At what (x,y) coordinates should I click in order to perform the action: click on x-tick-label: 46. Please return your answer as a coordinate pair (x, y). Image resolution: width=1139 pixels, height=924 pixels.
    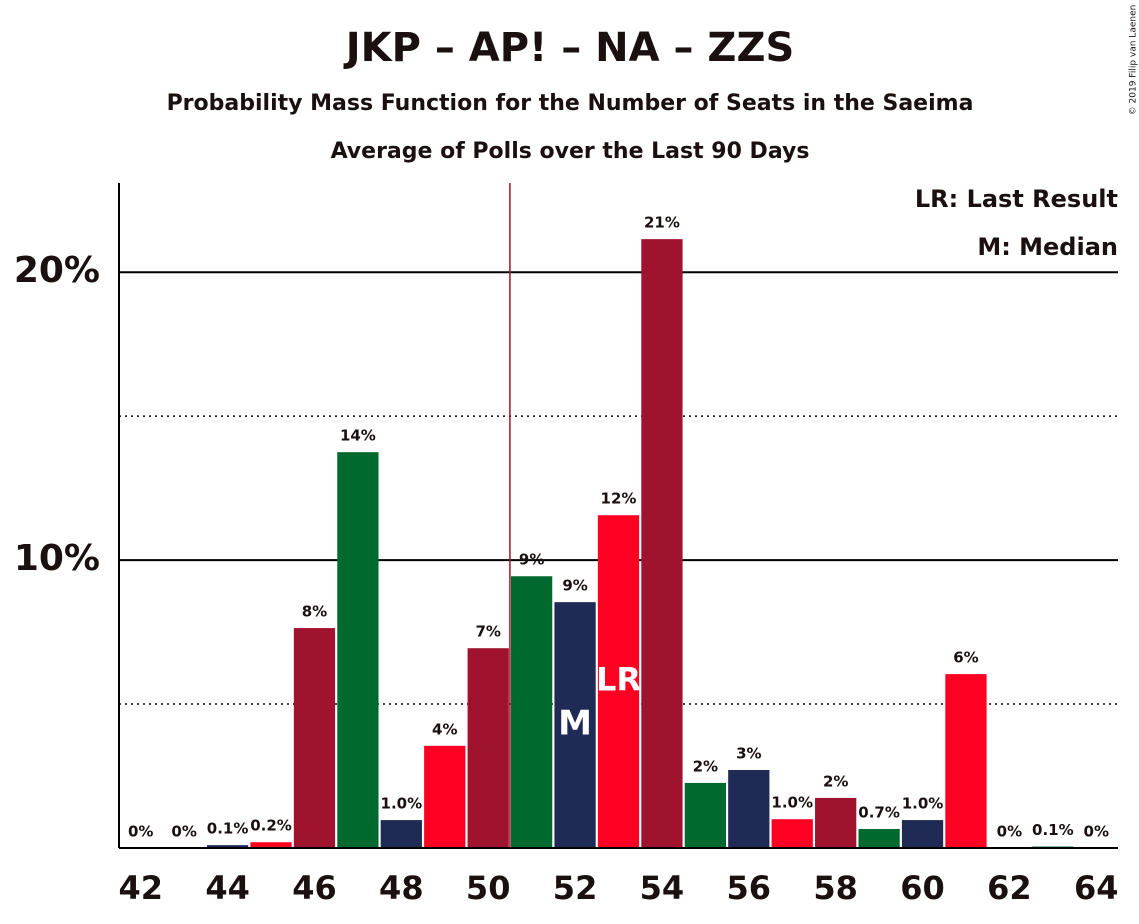
    Looking at the image, I should click on (314, 888).